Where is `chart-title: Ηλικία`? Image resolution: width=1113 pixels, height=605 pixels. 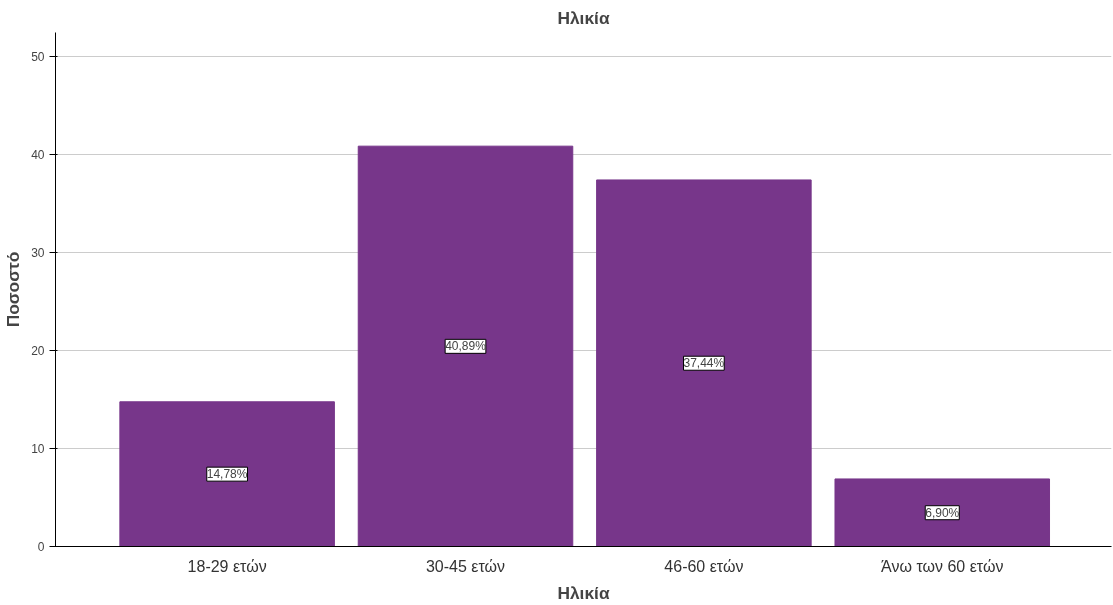
chart-title: Ηλικία is located at coordinates (583, 17).